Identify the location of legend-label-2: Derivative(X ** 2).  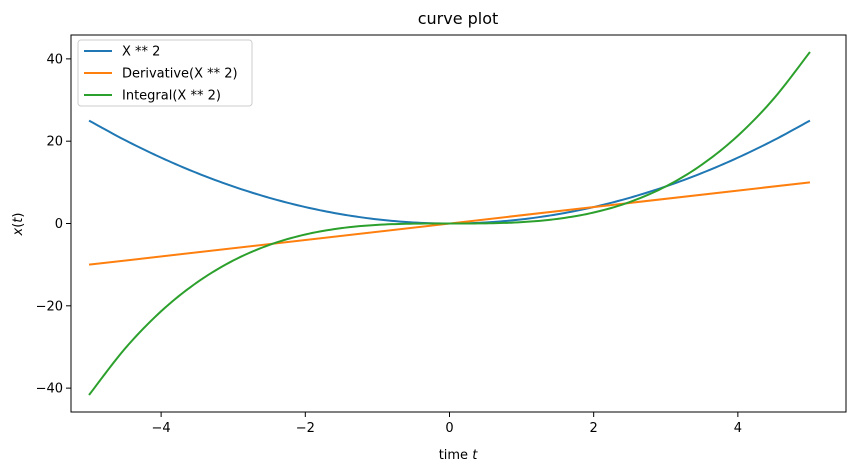
(180, 74).